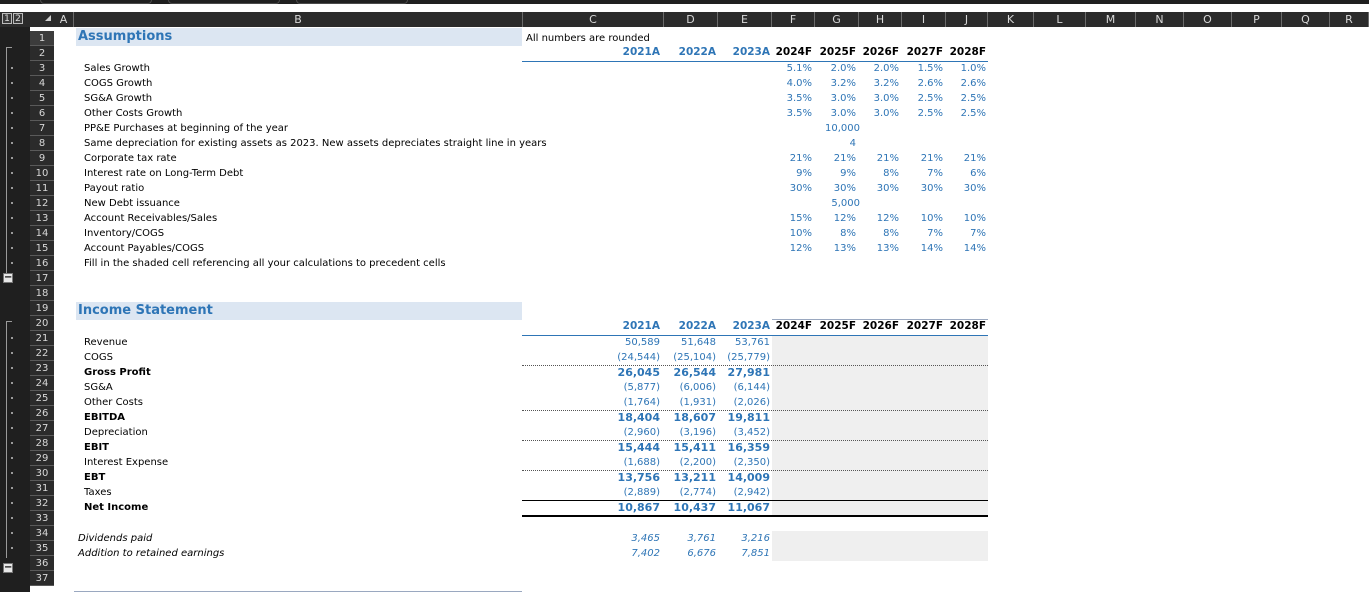 This screenshot has width=1369, height=592. Describe the element at coordinates (837, 326) in the screenshot. I see `income-year-header: 2025F` at that location.